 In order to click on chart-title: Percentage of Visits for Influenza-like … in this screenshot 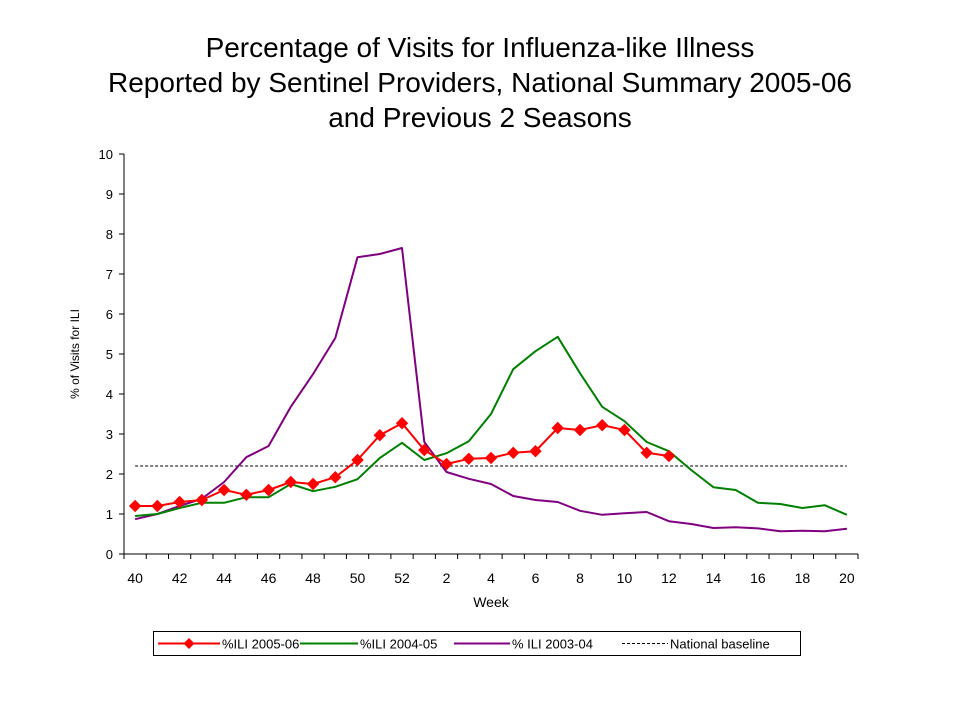, I will do `click(480, 82)`.